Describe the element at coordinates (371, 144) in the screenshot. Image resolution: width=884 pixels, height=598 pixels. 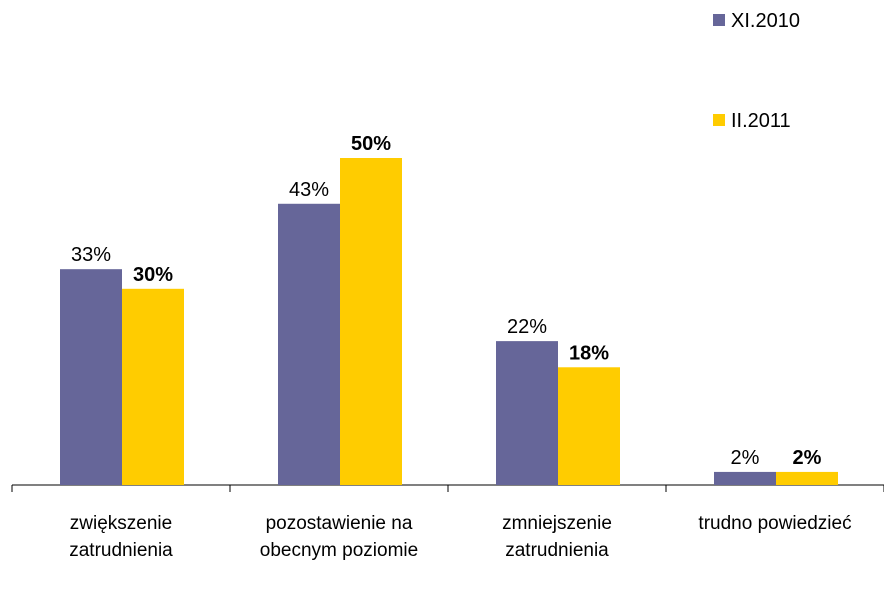
I see `data-label: 50%` at that location.